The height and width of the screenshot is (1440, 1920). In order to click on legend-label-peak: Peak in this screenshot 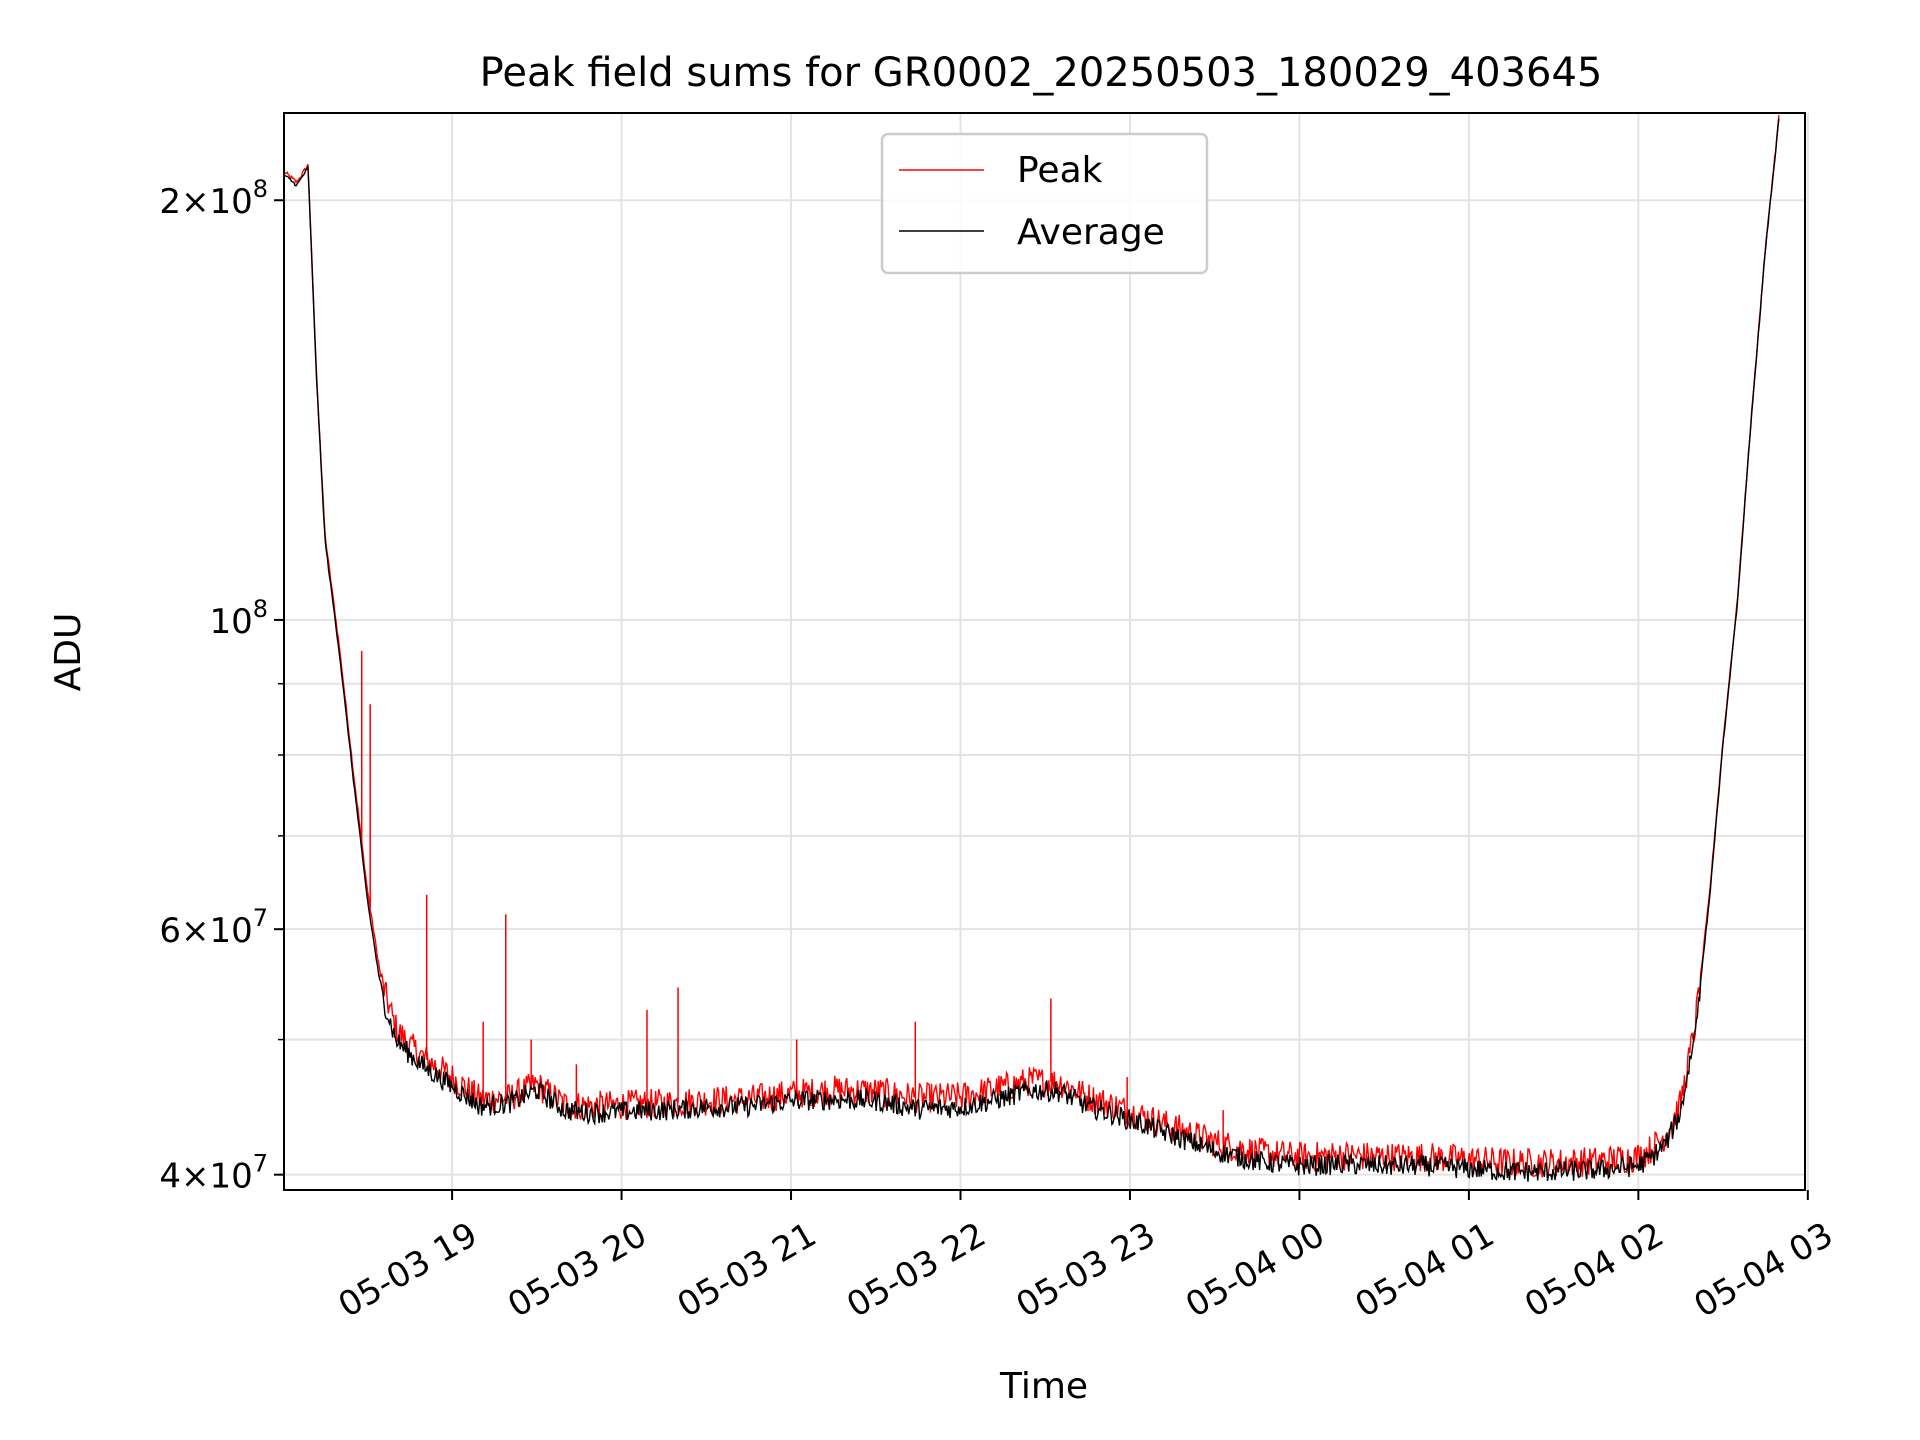, I will do `click(1060, 170)`.